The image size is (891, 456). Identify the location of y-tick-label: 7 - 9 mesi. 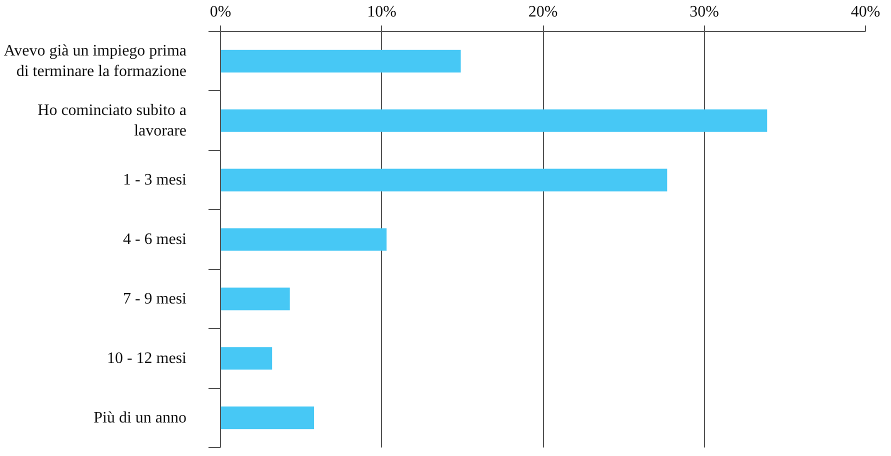
(155, 299).